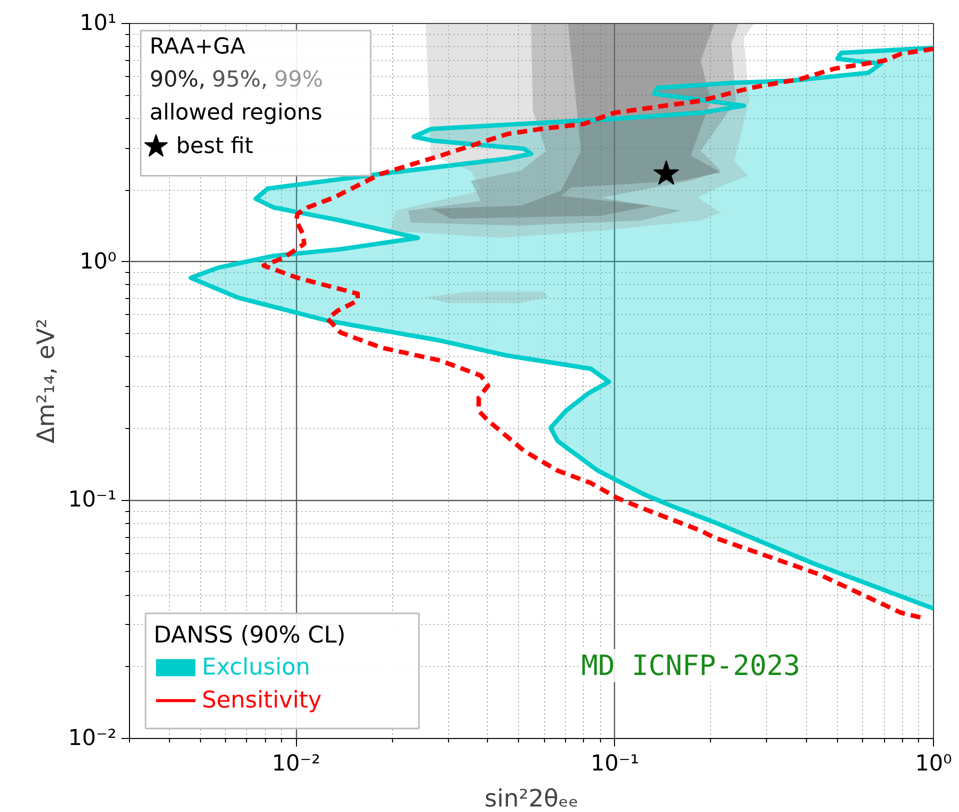 Image resolution: width=959 pixels, height=812 pixels. I want to click on x-tick-label: 10⁻¹, so click(615, 764).